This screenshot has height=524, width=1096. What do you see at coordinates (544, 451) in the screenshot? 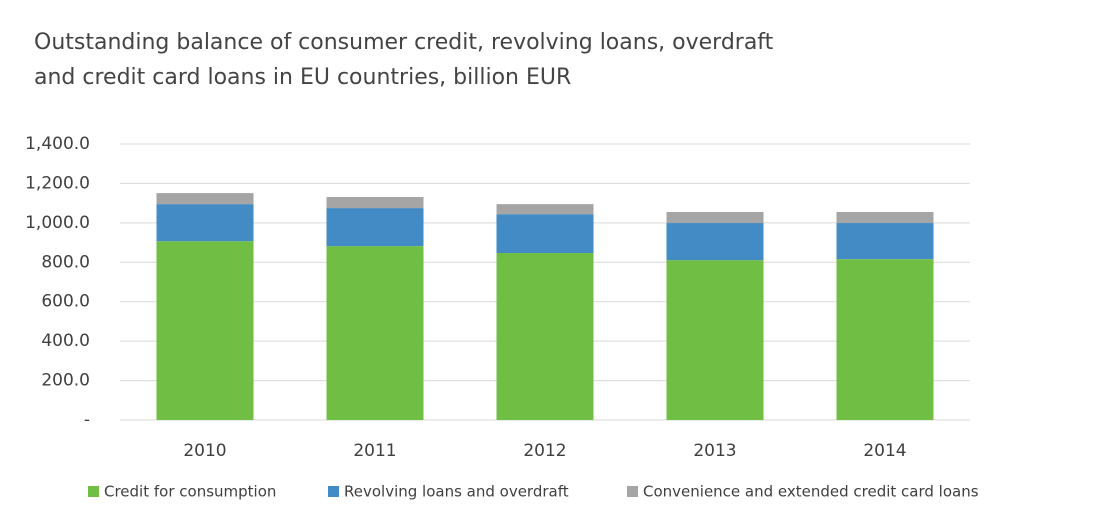
I see `x-tick-label: 2012` at bounding box center [544, 451].